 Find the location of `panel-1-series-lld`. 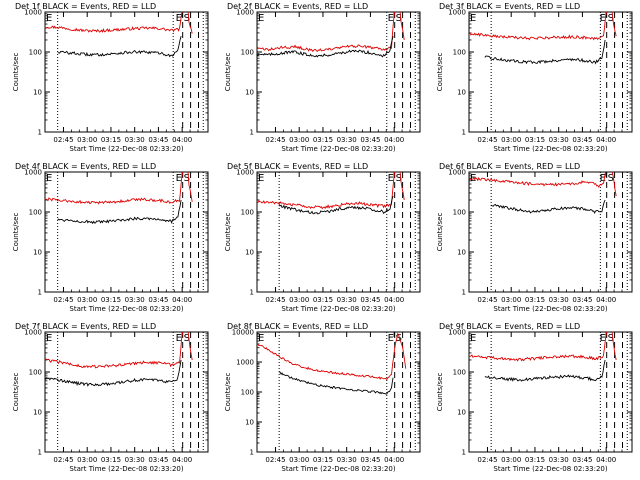

panel-1-series-lld is located at coordinates (119, 23).